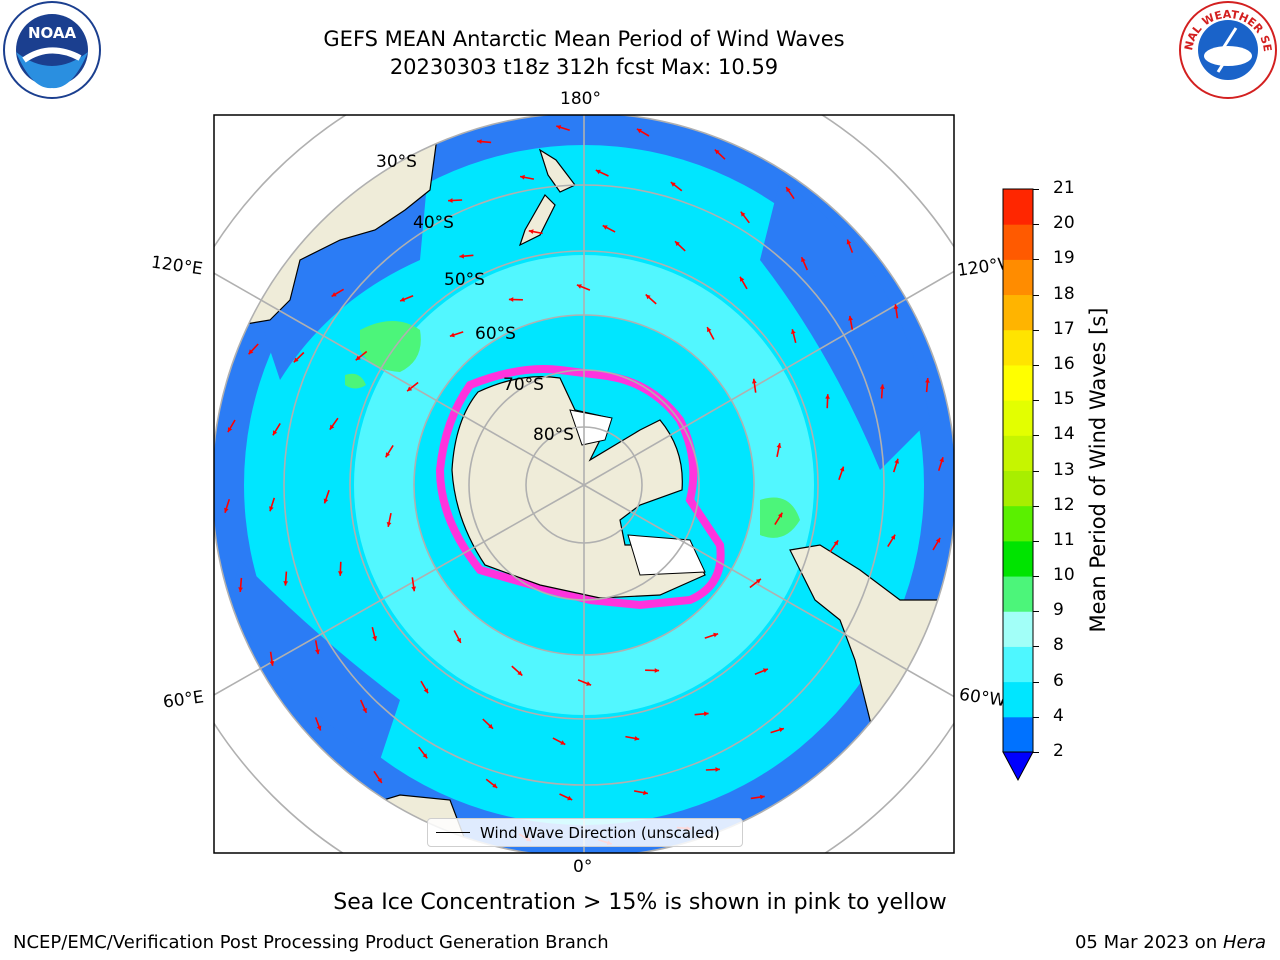 The height and width of the screenshot is (960, 1280). I want to click on colorbar-tick-label: 13, so click(1064, 469).